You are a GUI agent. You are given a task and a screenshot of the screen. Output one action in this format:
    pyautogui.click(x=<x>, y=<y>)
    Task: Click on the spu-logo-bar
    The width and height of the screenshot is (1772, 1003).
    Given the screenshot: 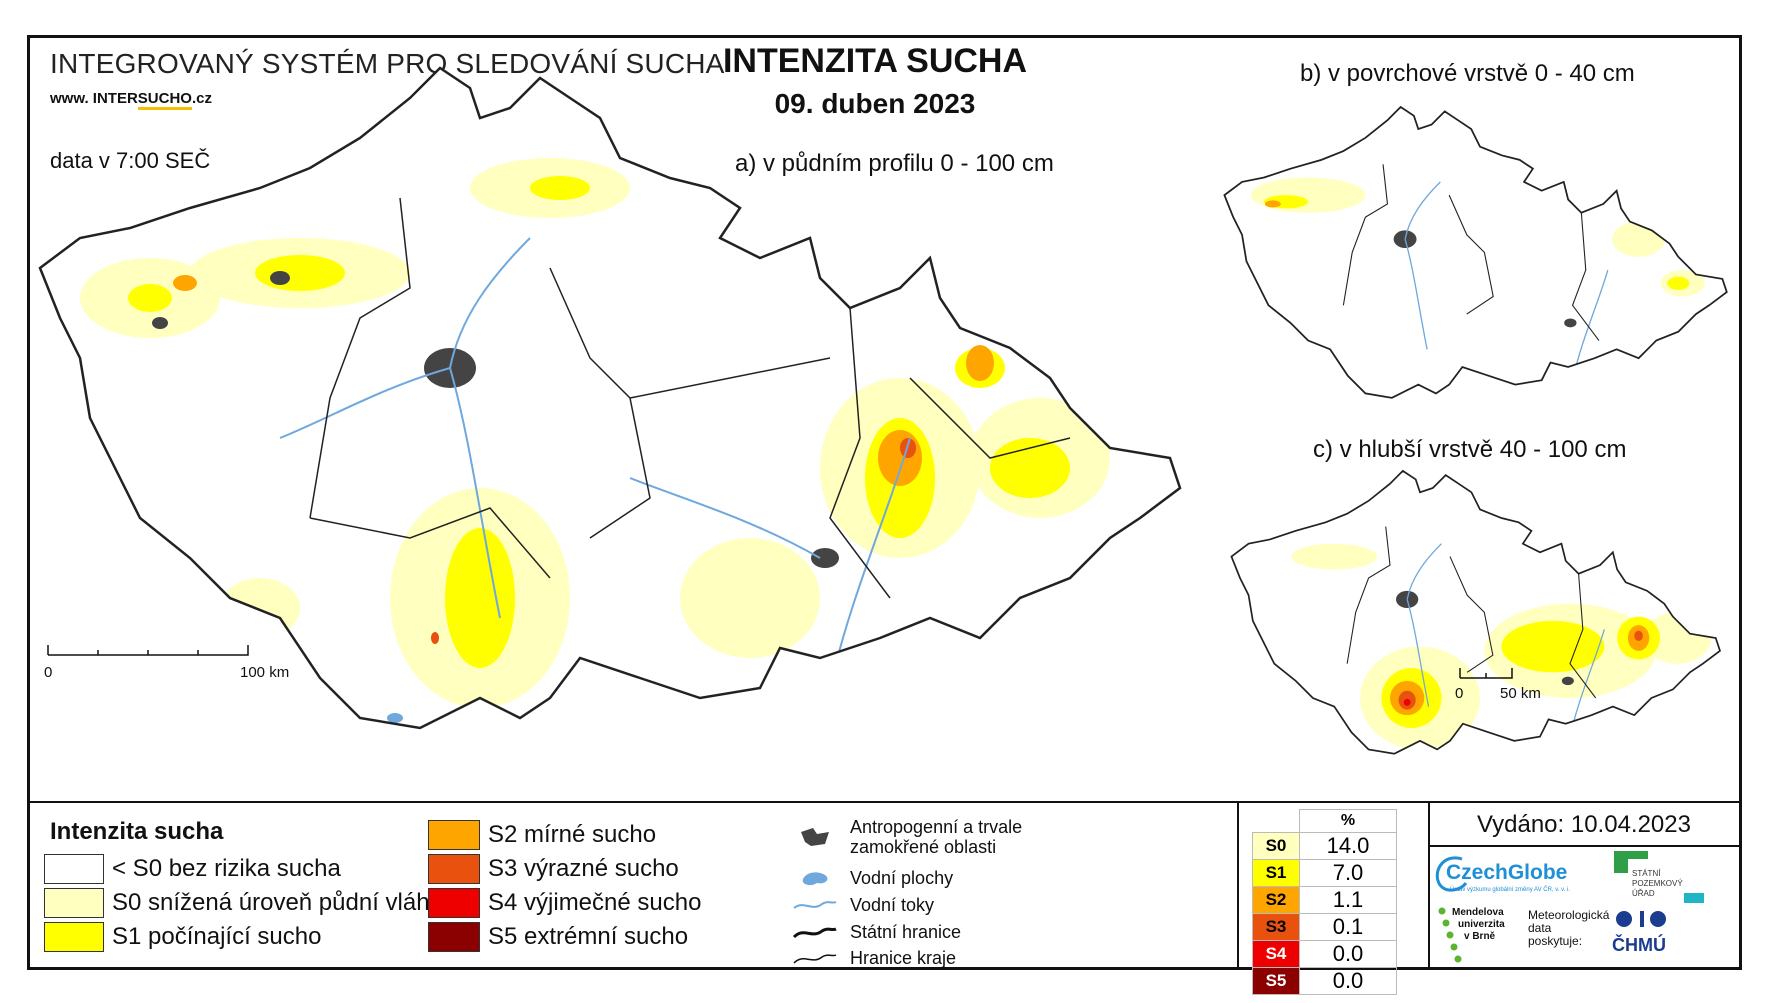 What is the action you would take?
    pyautogui.click(x=1638, y=855)
    